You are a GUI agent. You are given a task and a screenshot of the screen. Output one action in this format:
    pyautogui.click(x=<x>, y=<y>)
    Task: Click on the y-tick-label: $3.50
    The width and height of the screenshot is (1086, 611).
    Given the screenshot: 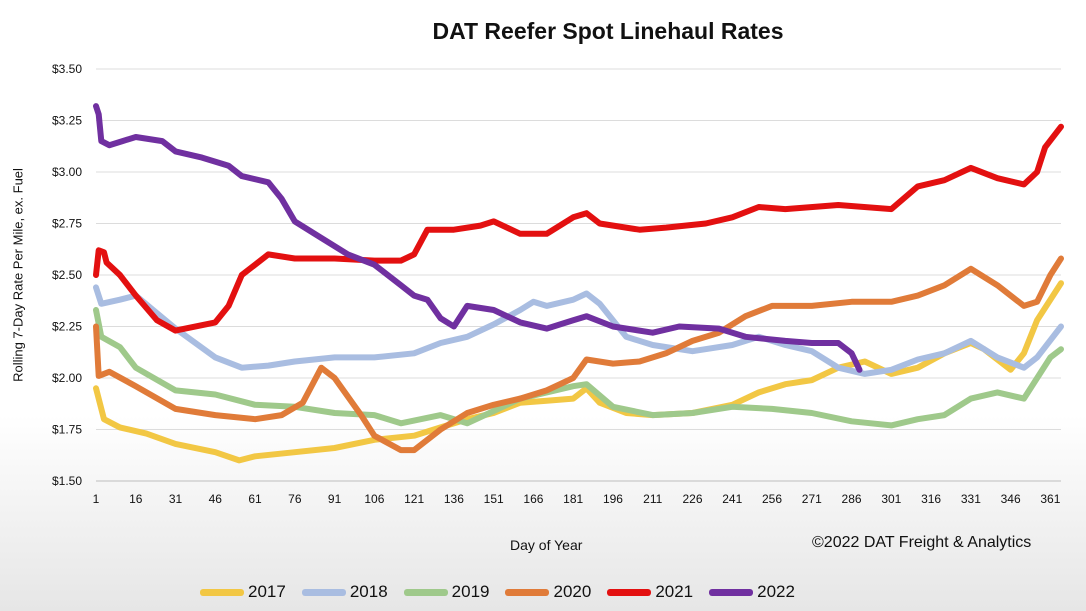 What is the action you would take?
    pyautogui.click(x=67, y=69)
    